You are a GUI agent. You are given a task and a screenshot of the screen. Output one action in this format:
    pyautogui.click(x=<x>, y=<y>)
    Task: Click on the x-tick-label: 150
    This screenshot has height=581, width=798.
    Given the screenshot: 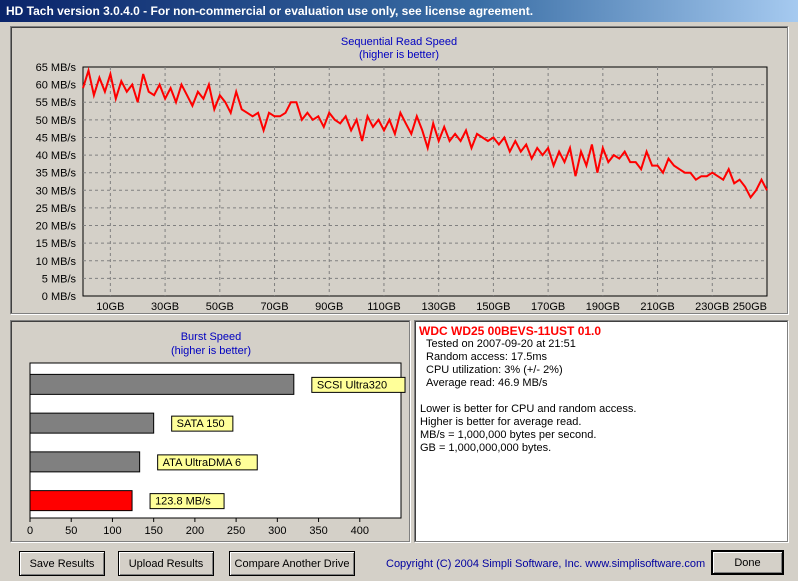 What is the action you would take?
    pyautogui.click(x=153, y=531)
    